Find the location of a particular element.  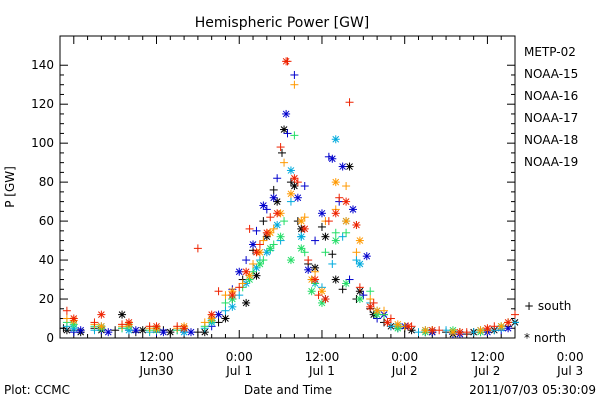

legend-entry: NOAA-19 is located at coordinates (551, 162).